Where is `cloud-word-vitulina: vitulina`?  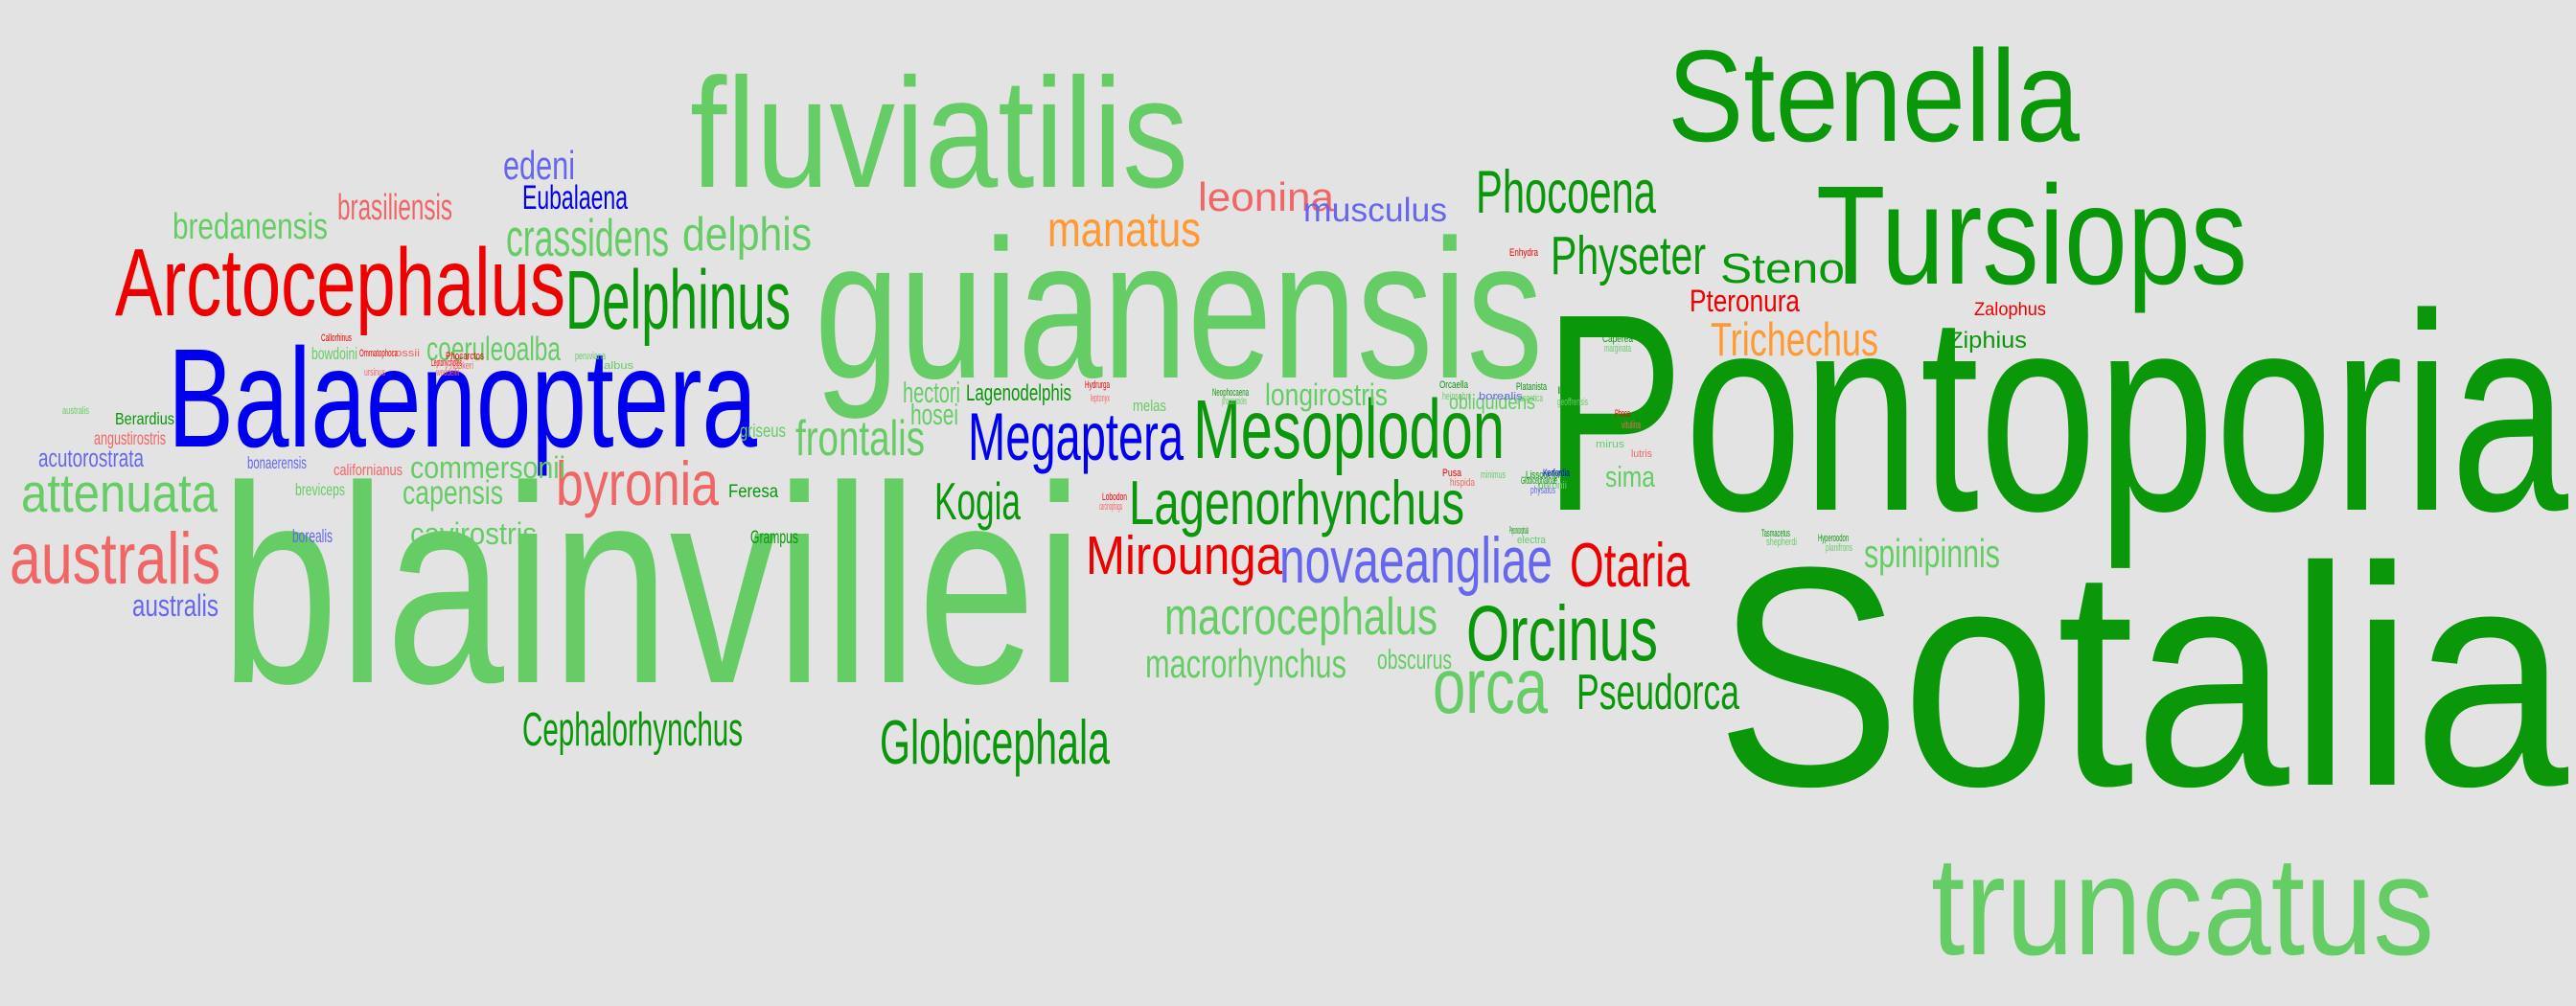
cloud-word-vitulina: vitulina is located at coordinates (1631, 426).